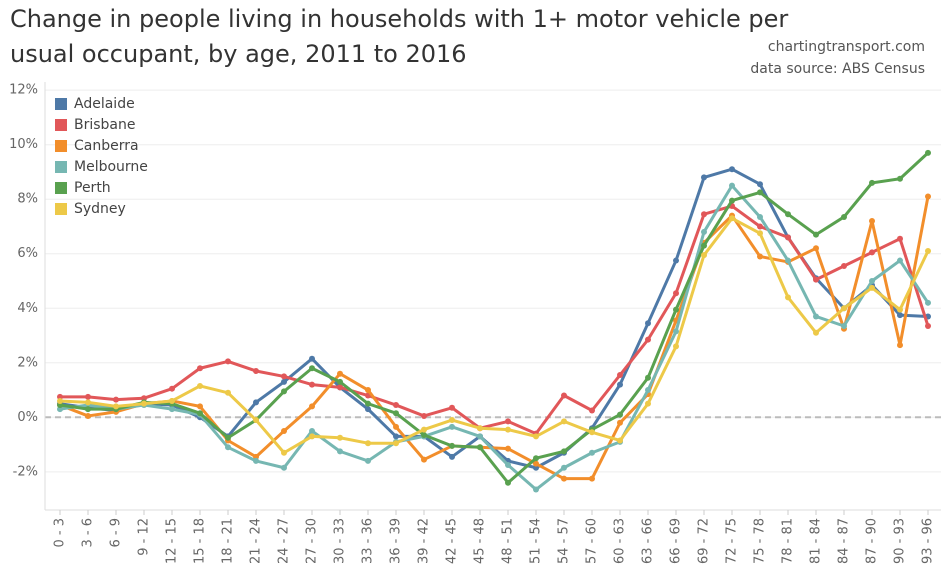  Describe the element at coordinates (928, 541) in the screenshot. I see `x-tick-label: 93 - 96` at that location.